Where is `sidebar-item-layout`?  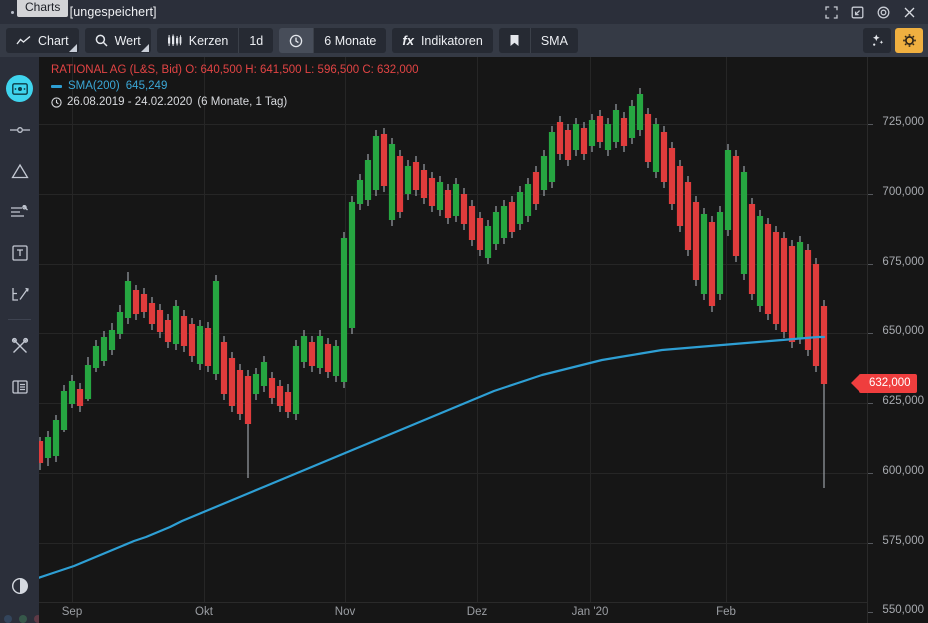 sidebar-item-layout is located at coordinates (19, 386).